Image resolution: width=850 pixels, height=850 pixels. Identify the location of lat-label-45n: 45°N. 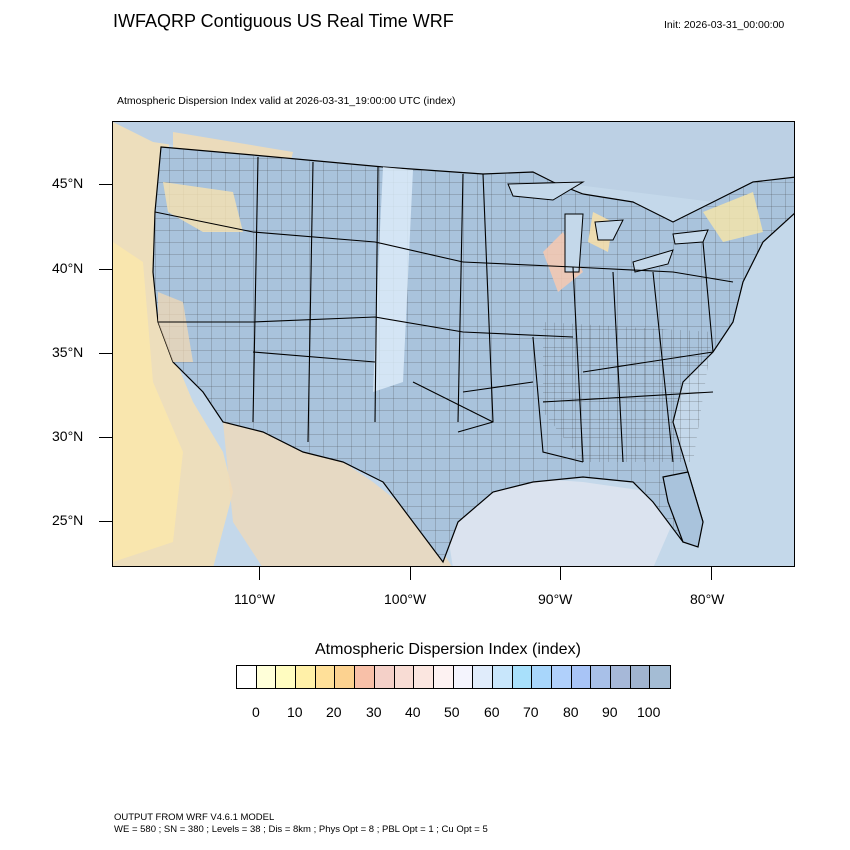
(68, 183).